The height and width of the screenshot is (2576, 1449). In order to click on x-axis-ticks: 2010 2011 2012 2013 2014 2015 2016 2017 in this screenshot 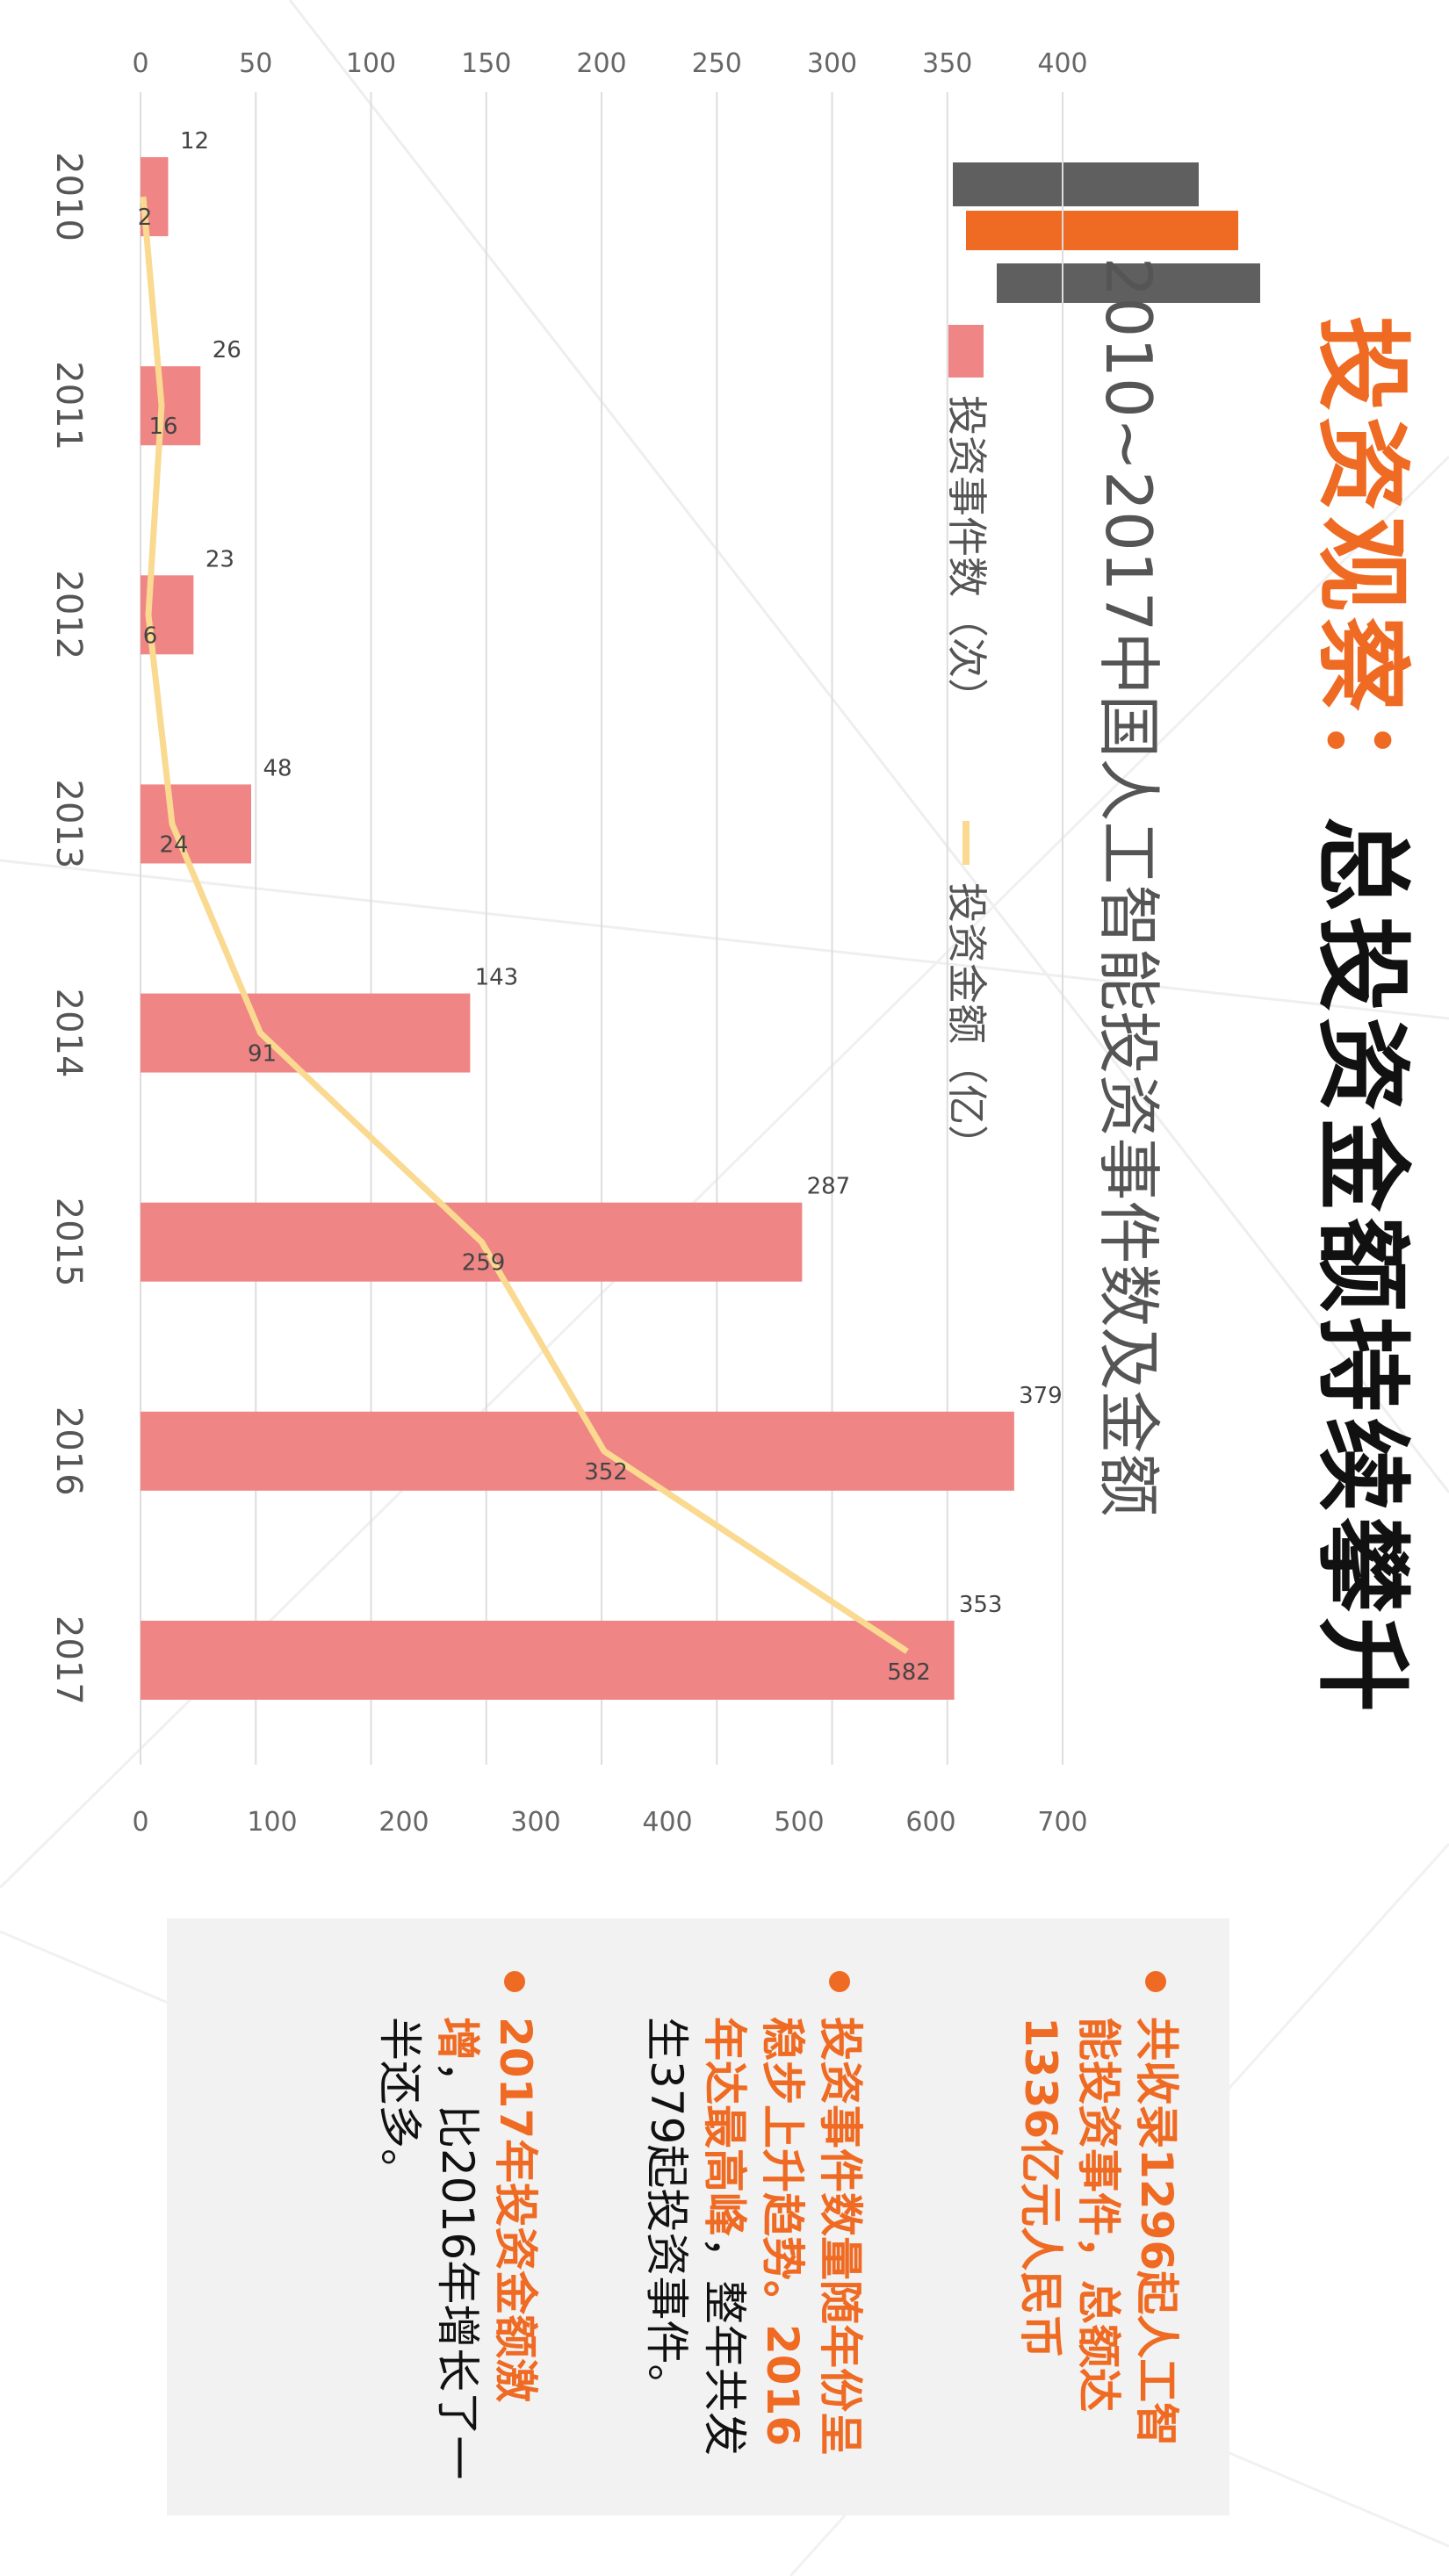, I will do `click(69, 928)`.